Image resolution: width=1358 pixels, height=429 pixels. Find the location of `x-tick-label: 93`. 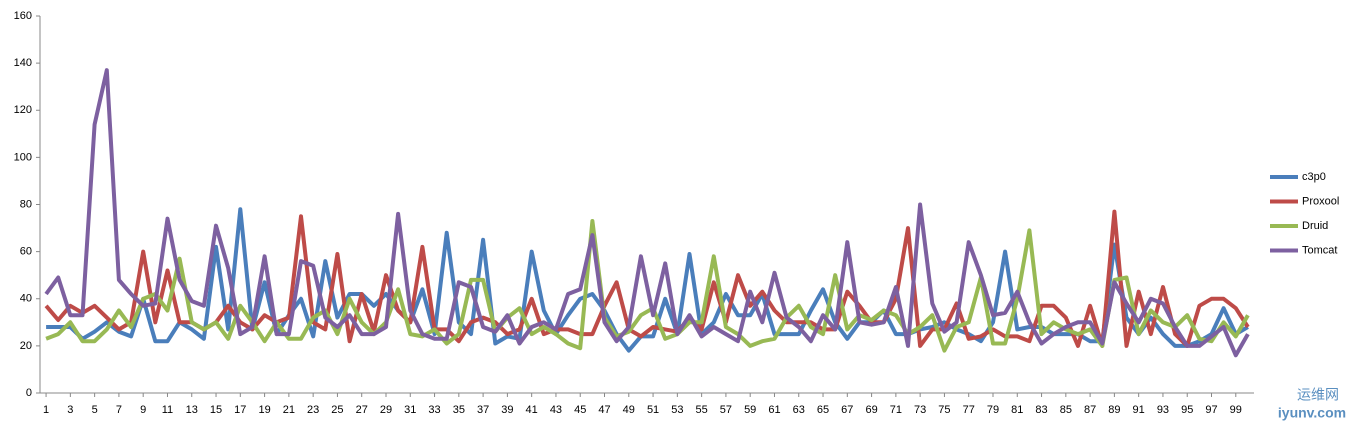

x-tick-label: 93 is located at coordinates (1163, 410).